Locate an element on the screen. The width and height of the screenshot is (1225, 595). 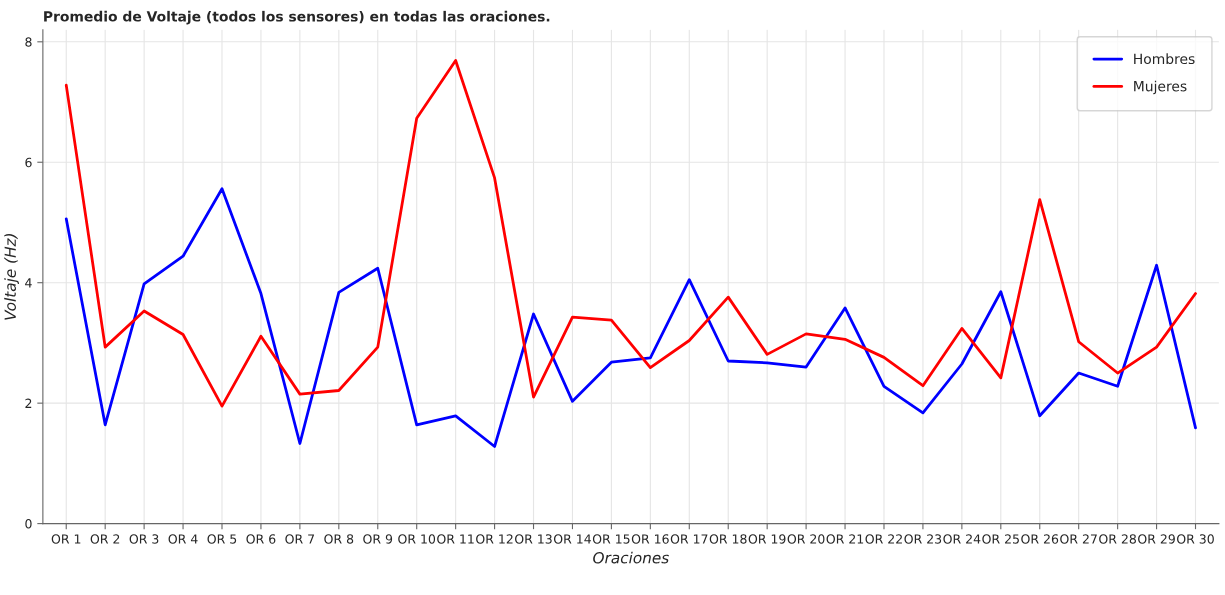
x-tick-label: OR 14 is located at coordinates (572, 539).